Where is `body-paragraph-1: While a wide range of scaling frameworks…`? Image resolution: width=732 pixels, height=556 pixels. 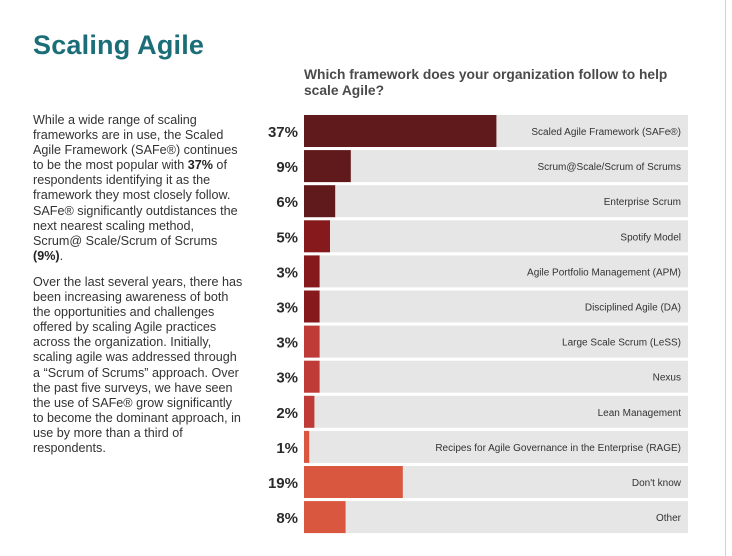 body-paragraph-1: While a wide range of scaling frameworks… is located at coordinates (138, 188).